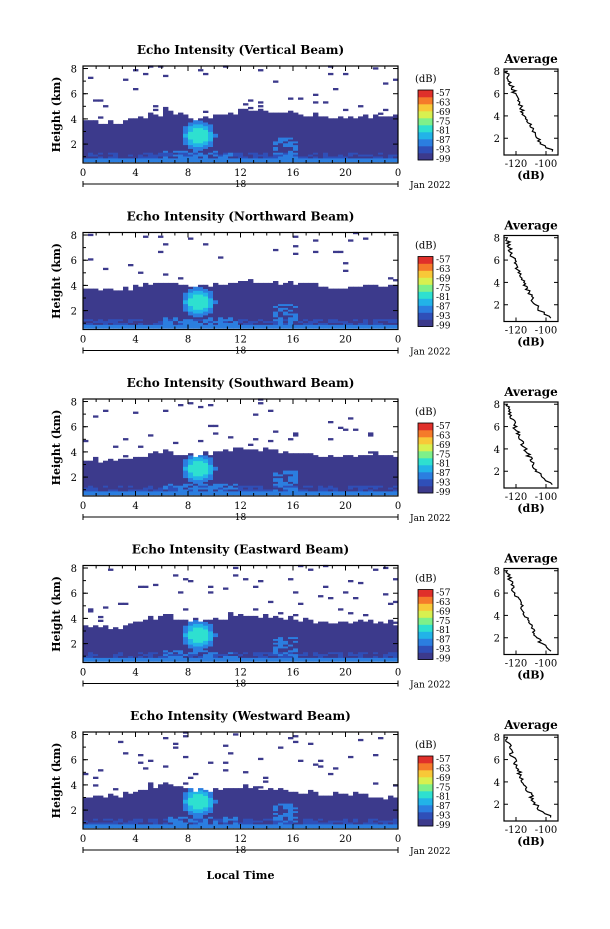 This screenshot has width=610, height=929. Describe the element at coordinates (497, 72) in the screenshot. I see `average-y-tick-label: 8` at that location.